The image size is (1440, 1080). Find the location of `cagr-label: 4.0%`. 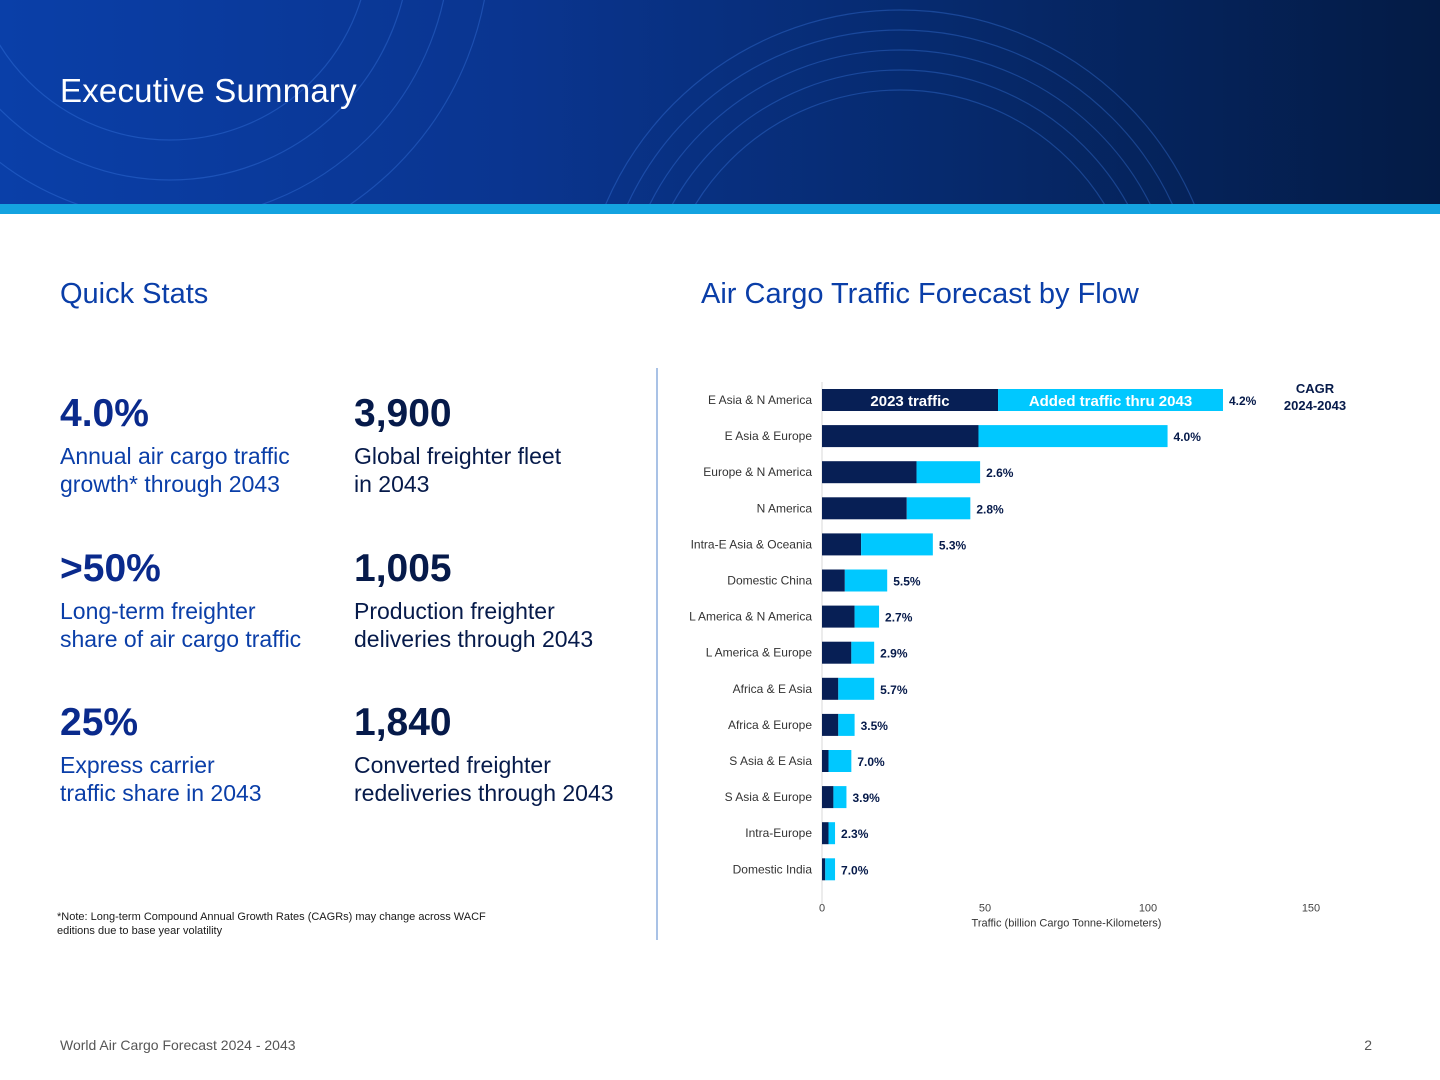

cagr-label: 4.0% is located at coordinates (1188, 437).